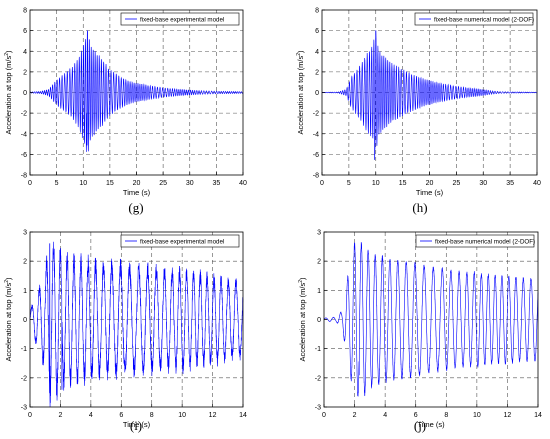  I want to click on panel-label-i: (i), so click(136, 425).